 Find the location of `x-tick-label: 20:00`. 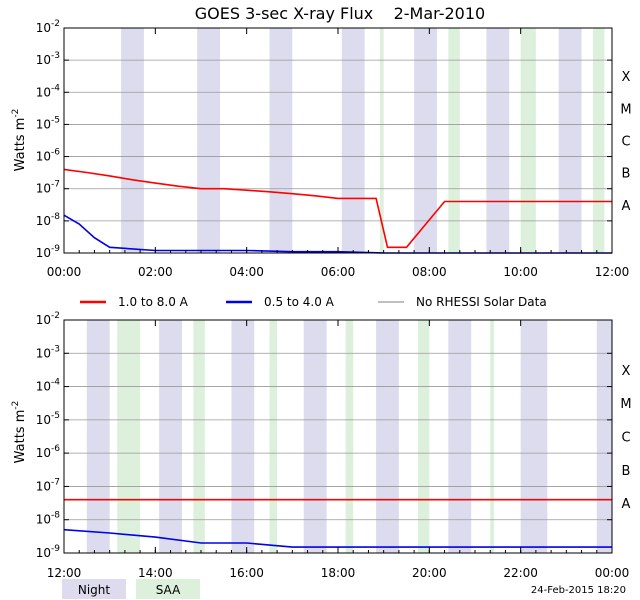

x-tick-label: 20:00 is located at coordinates (429, 573).